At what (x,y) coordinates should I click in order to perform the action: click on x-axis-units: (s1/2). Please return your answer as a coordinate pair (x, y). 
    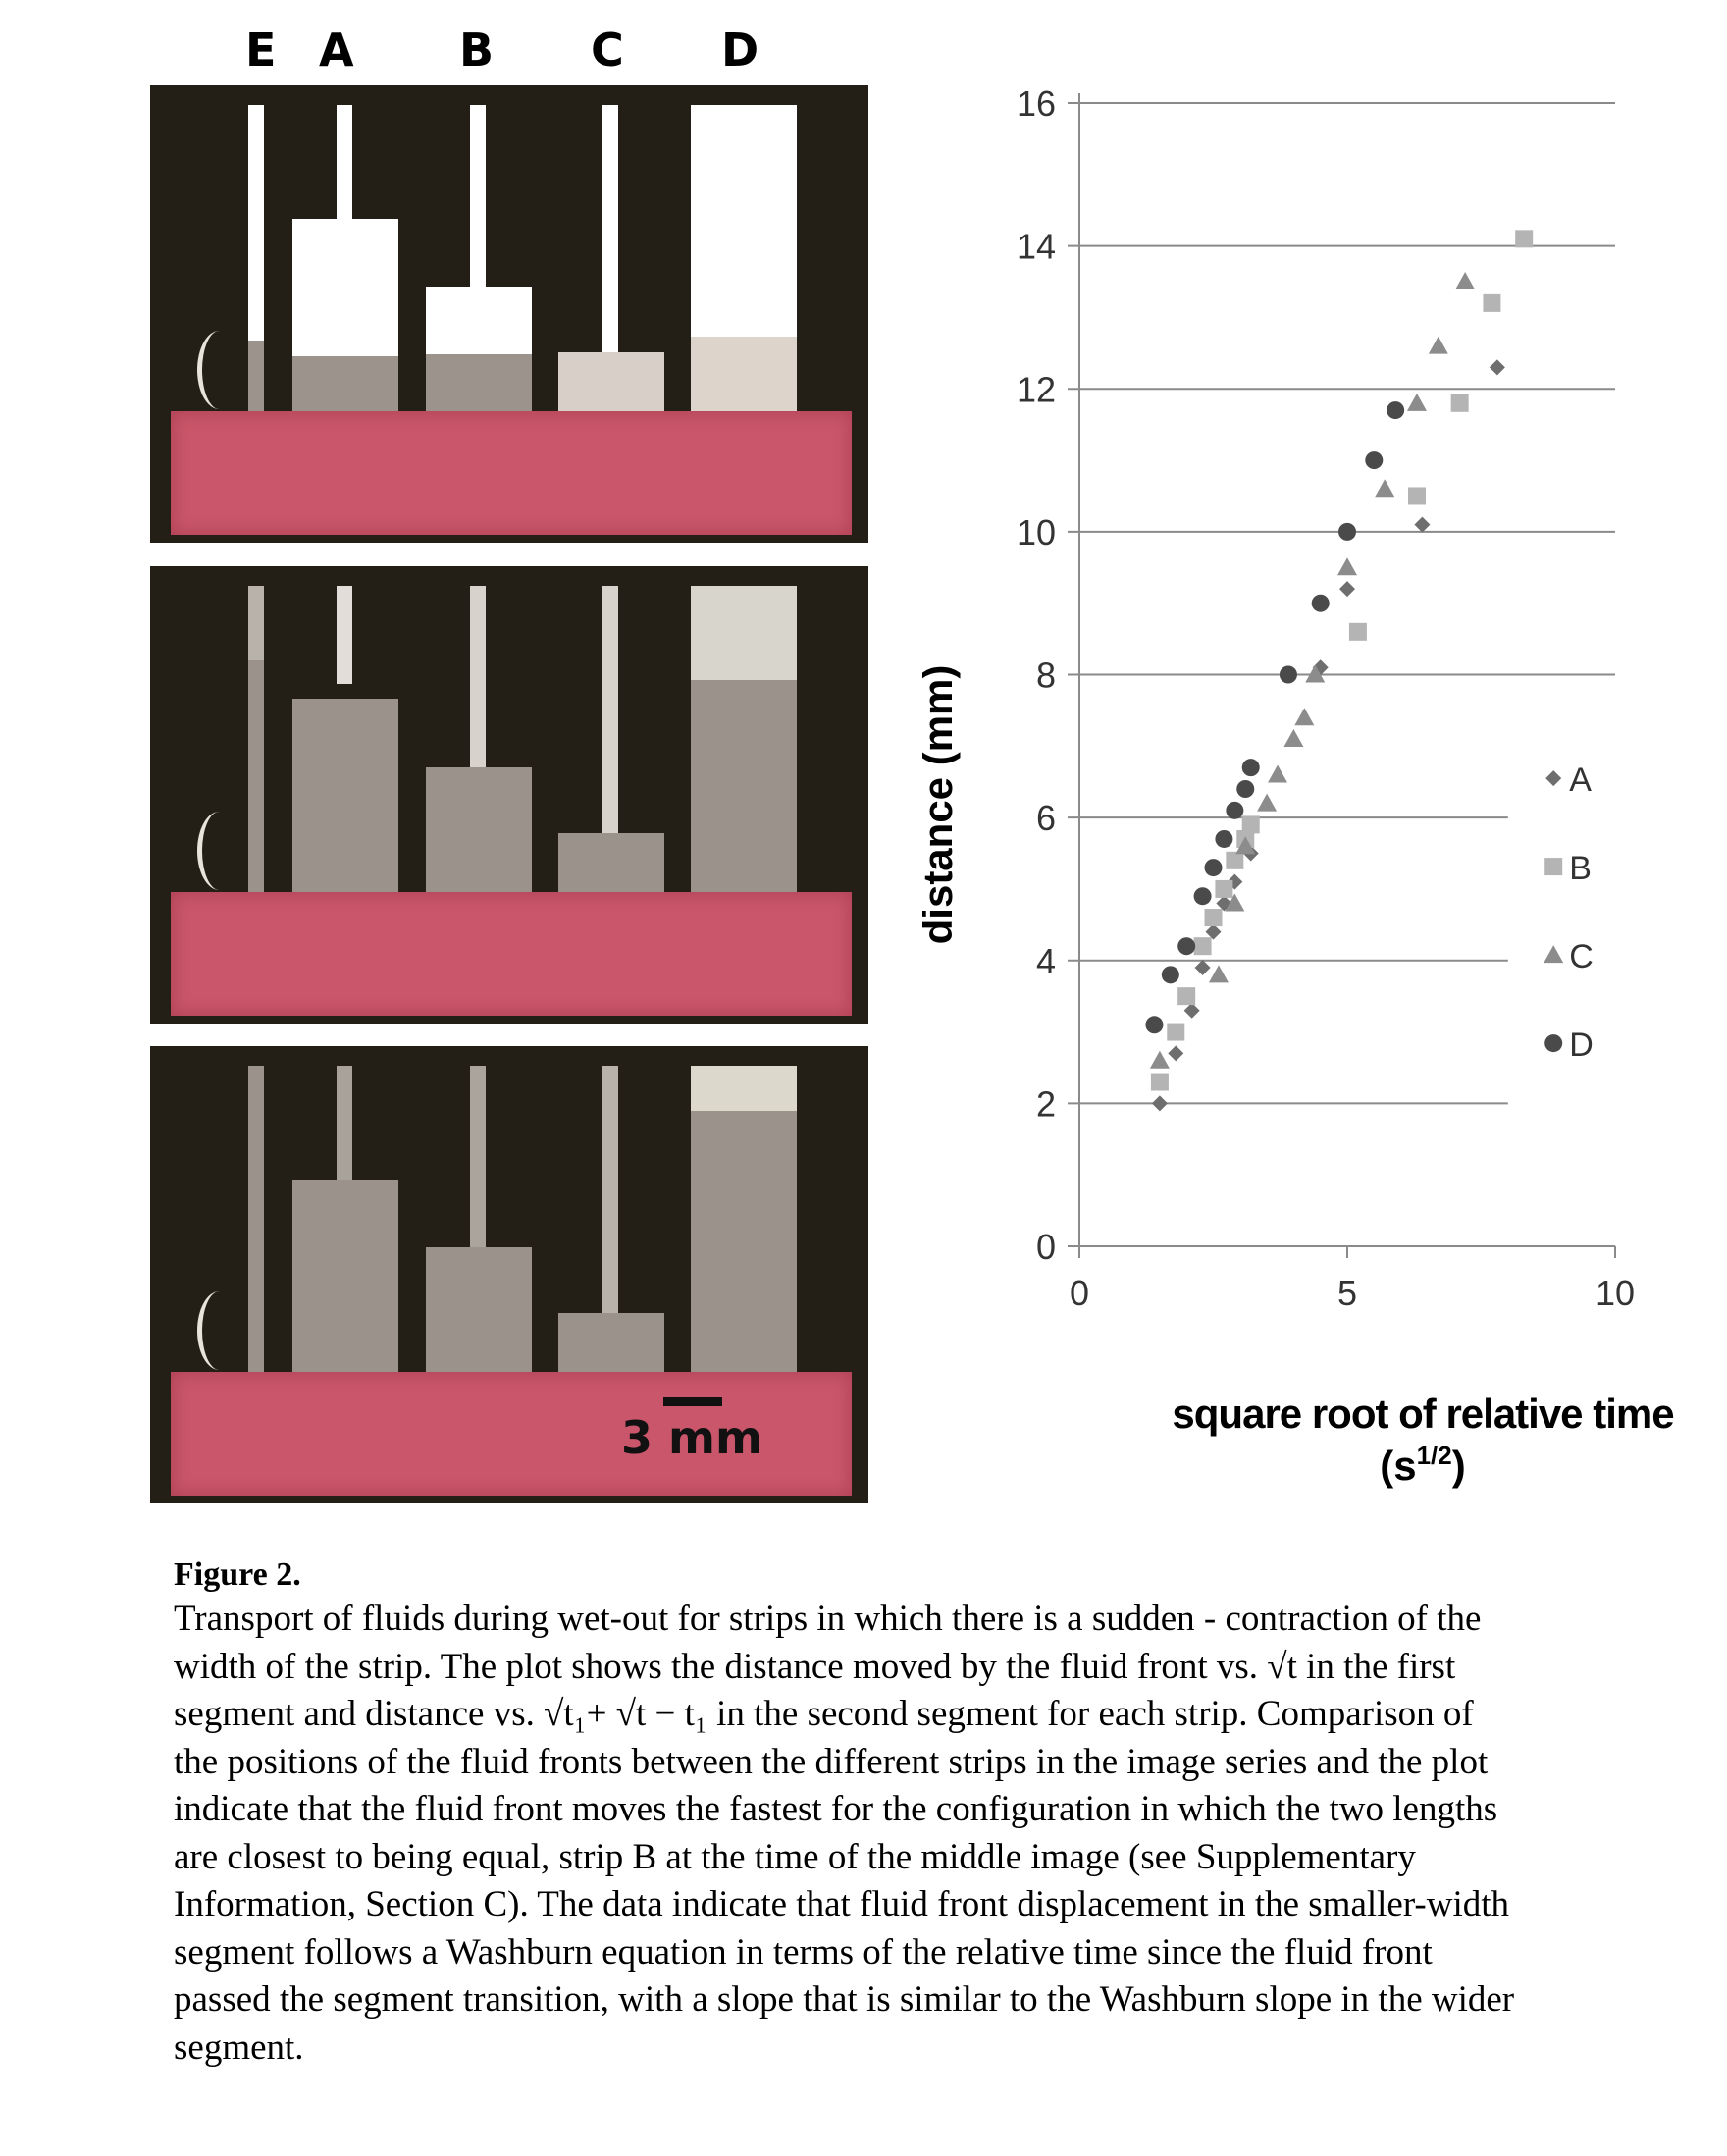
    Looking at the image, I should click on (1423, 1465).